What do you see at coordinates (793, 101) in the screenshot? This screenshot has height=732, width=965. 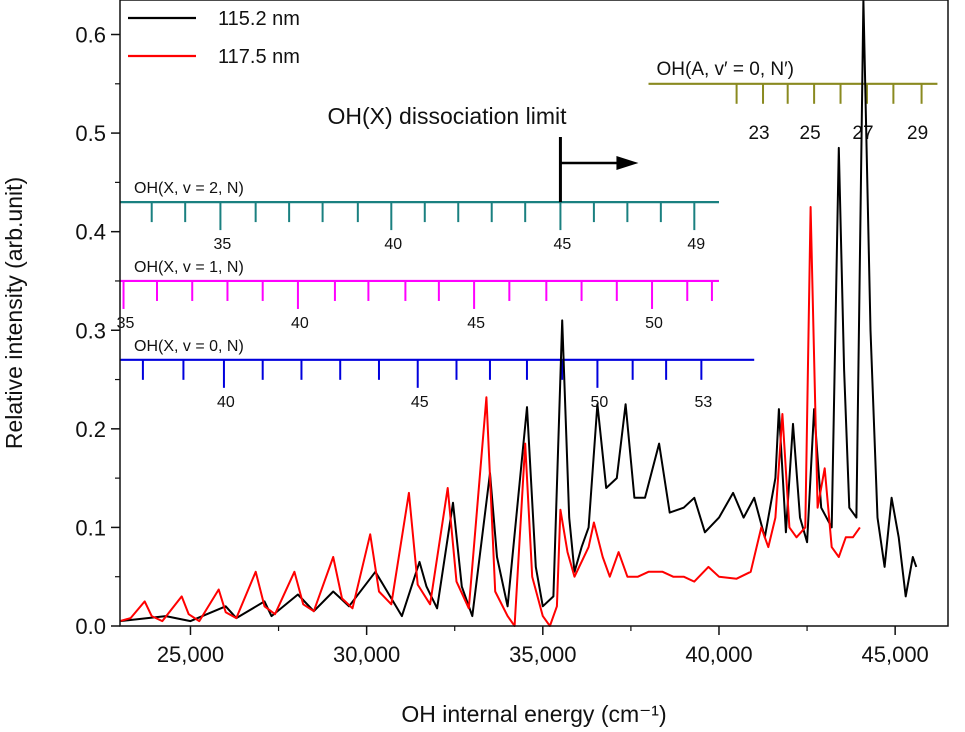 I see `ladder-3: OH(A, v′ = 0, N′) 23 25 27 29` at bounding box center [793, 101].